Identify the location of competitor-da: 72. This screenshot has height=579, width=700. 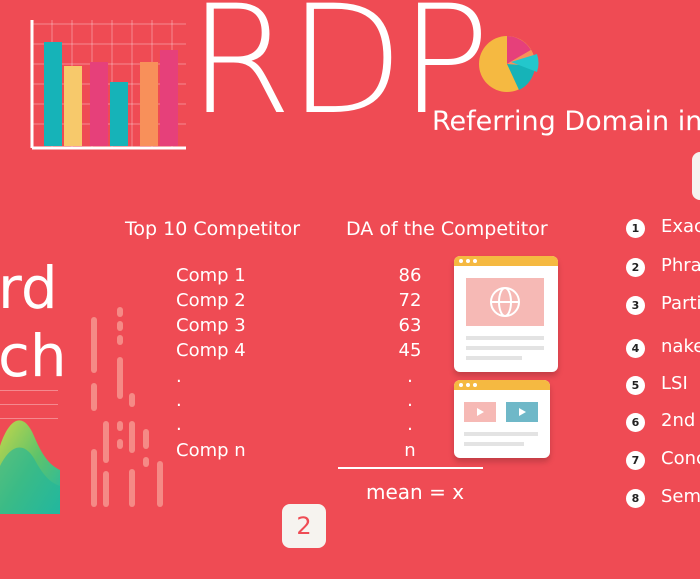
(410, 300).